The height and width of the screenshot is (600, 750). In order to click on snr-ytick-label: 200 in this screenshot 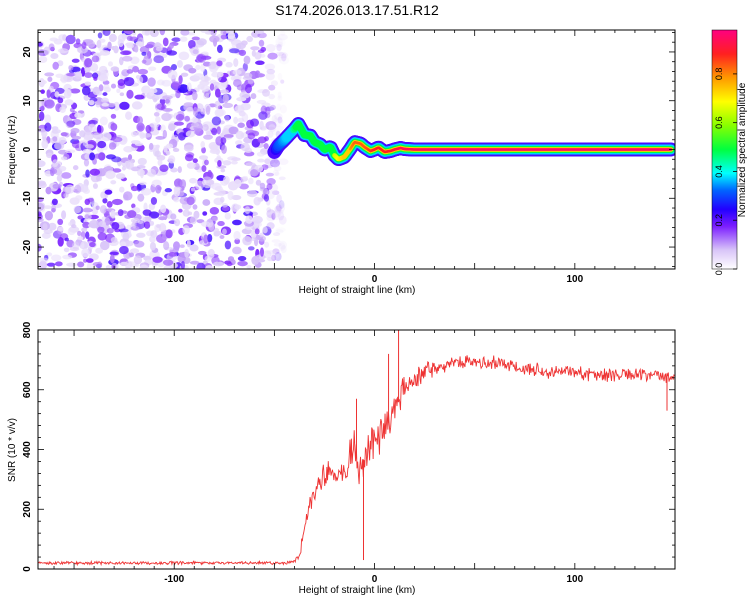, I will do `click(27, 508)`.